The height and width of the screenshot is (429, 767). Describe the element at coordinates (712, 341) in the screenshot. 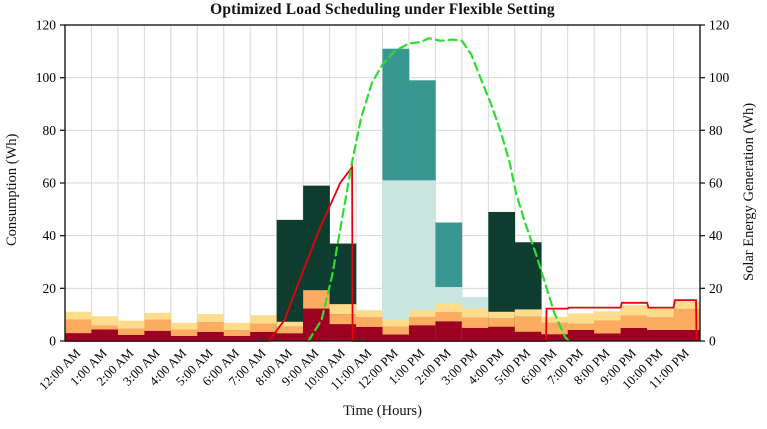

I see `y-tick-label-right: 0` at that location.